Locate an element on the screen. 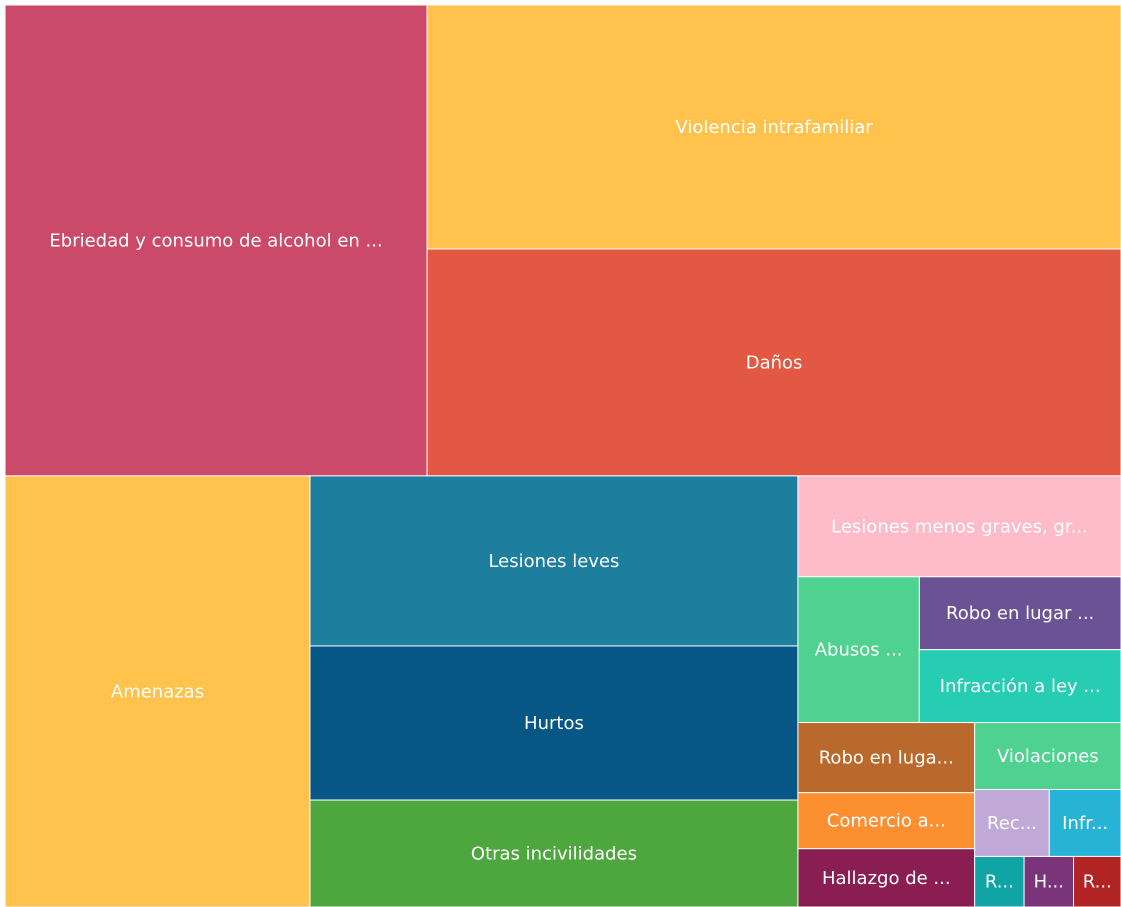  tile-label: Violaciones is located at coordinates (1048, 756).